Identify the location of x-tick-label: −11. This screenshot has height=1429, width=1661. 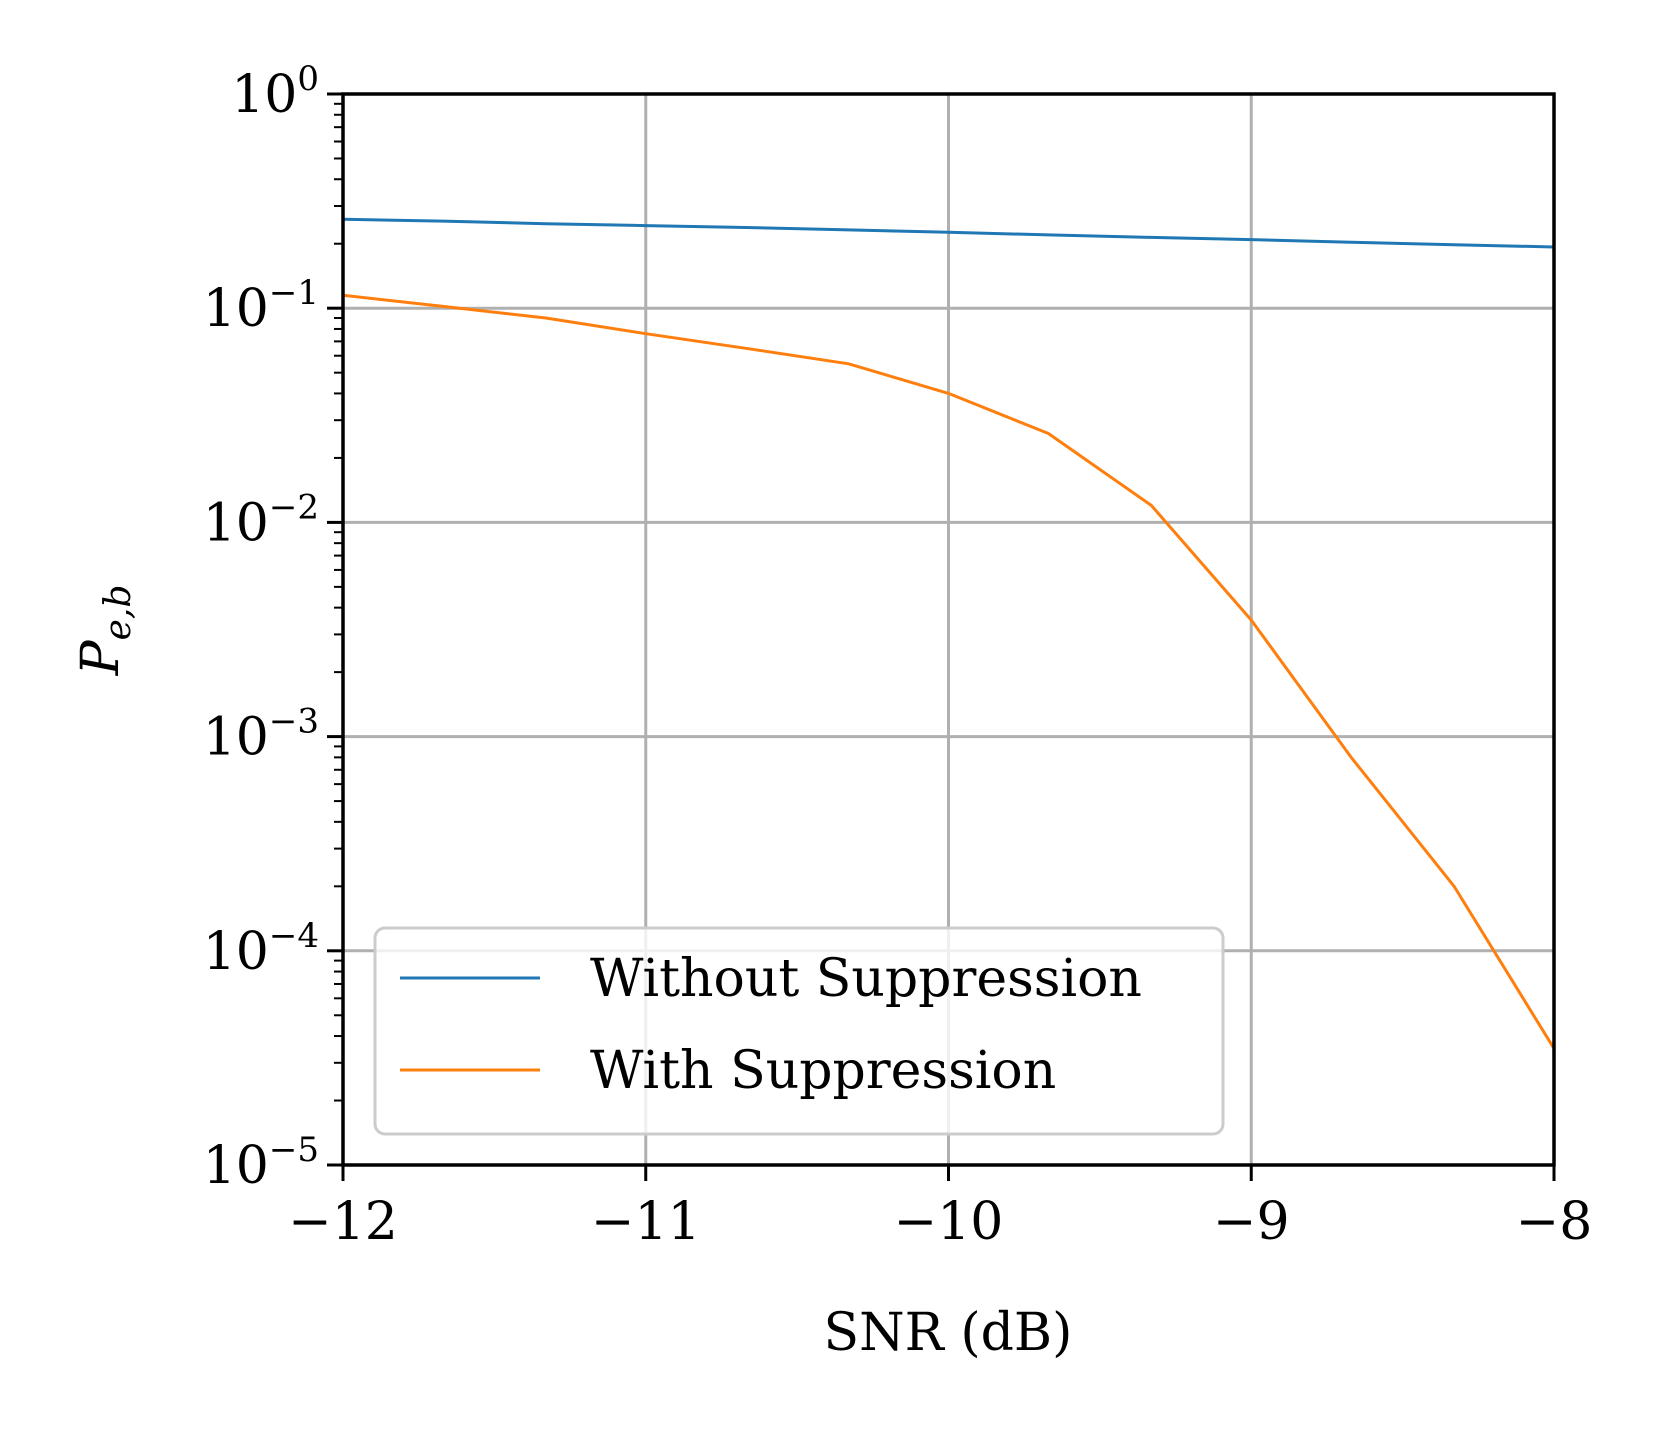
(646, 1222).